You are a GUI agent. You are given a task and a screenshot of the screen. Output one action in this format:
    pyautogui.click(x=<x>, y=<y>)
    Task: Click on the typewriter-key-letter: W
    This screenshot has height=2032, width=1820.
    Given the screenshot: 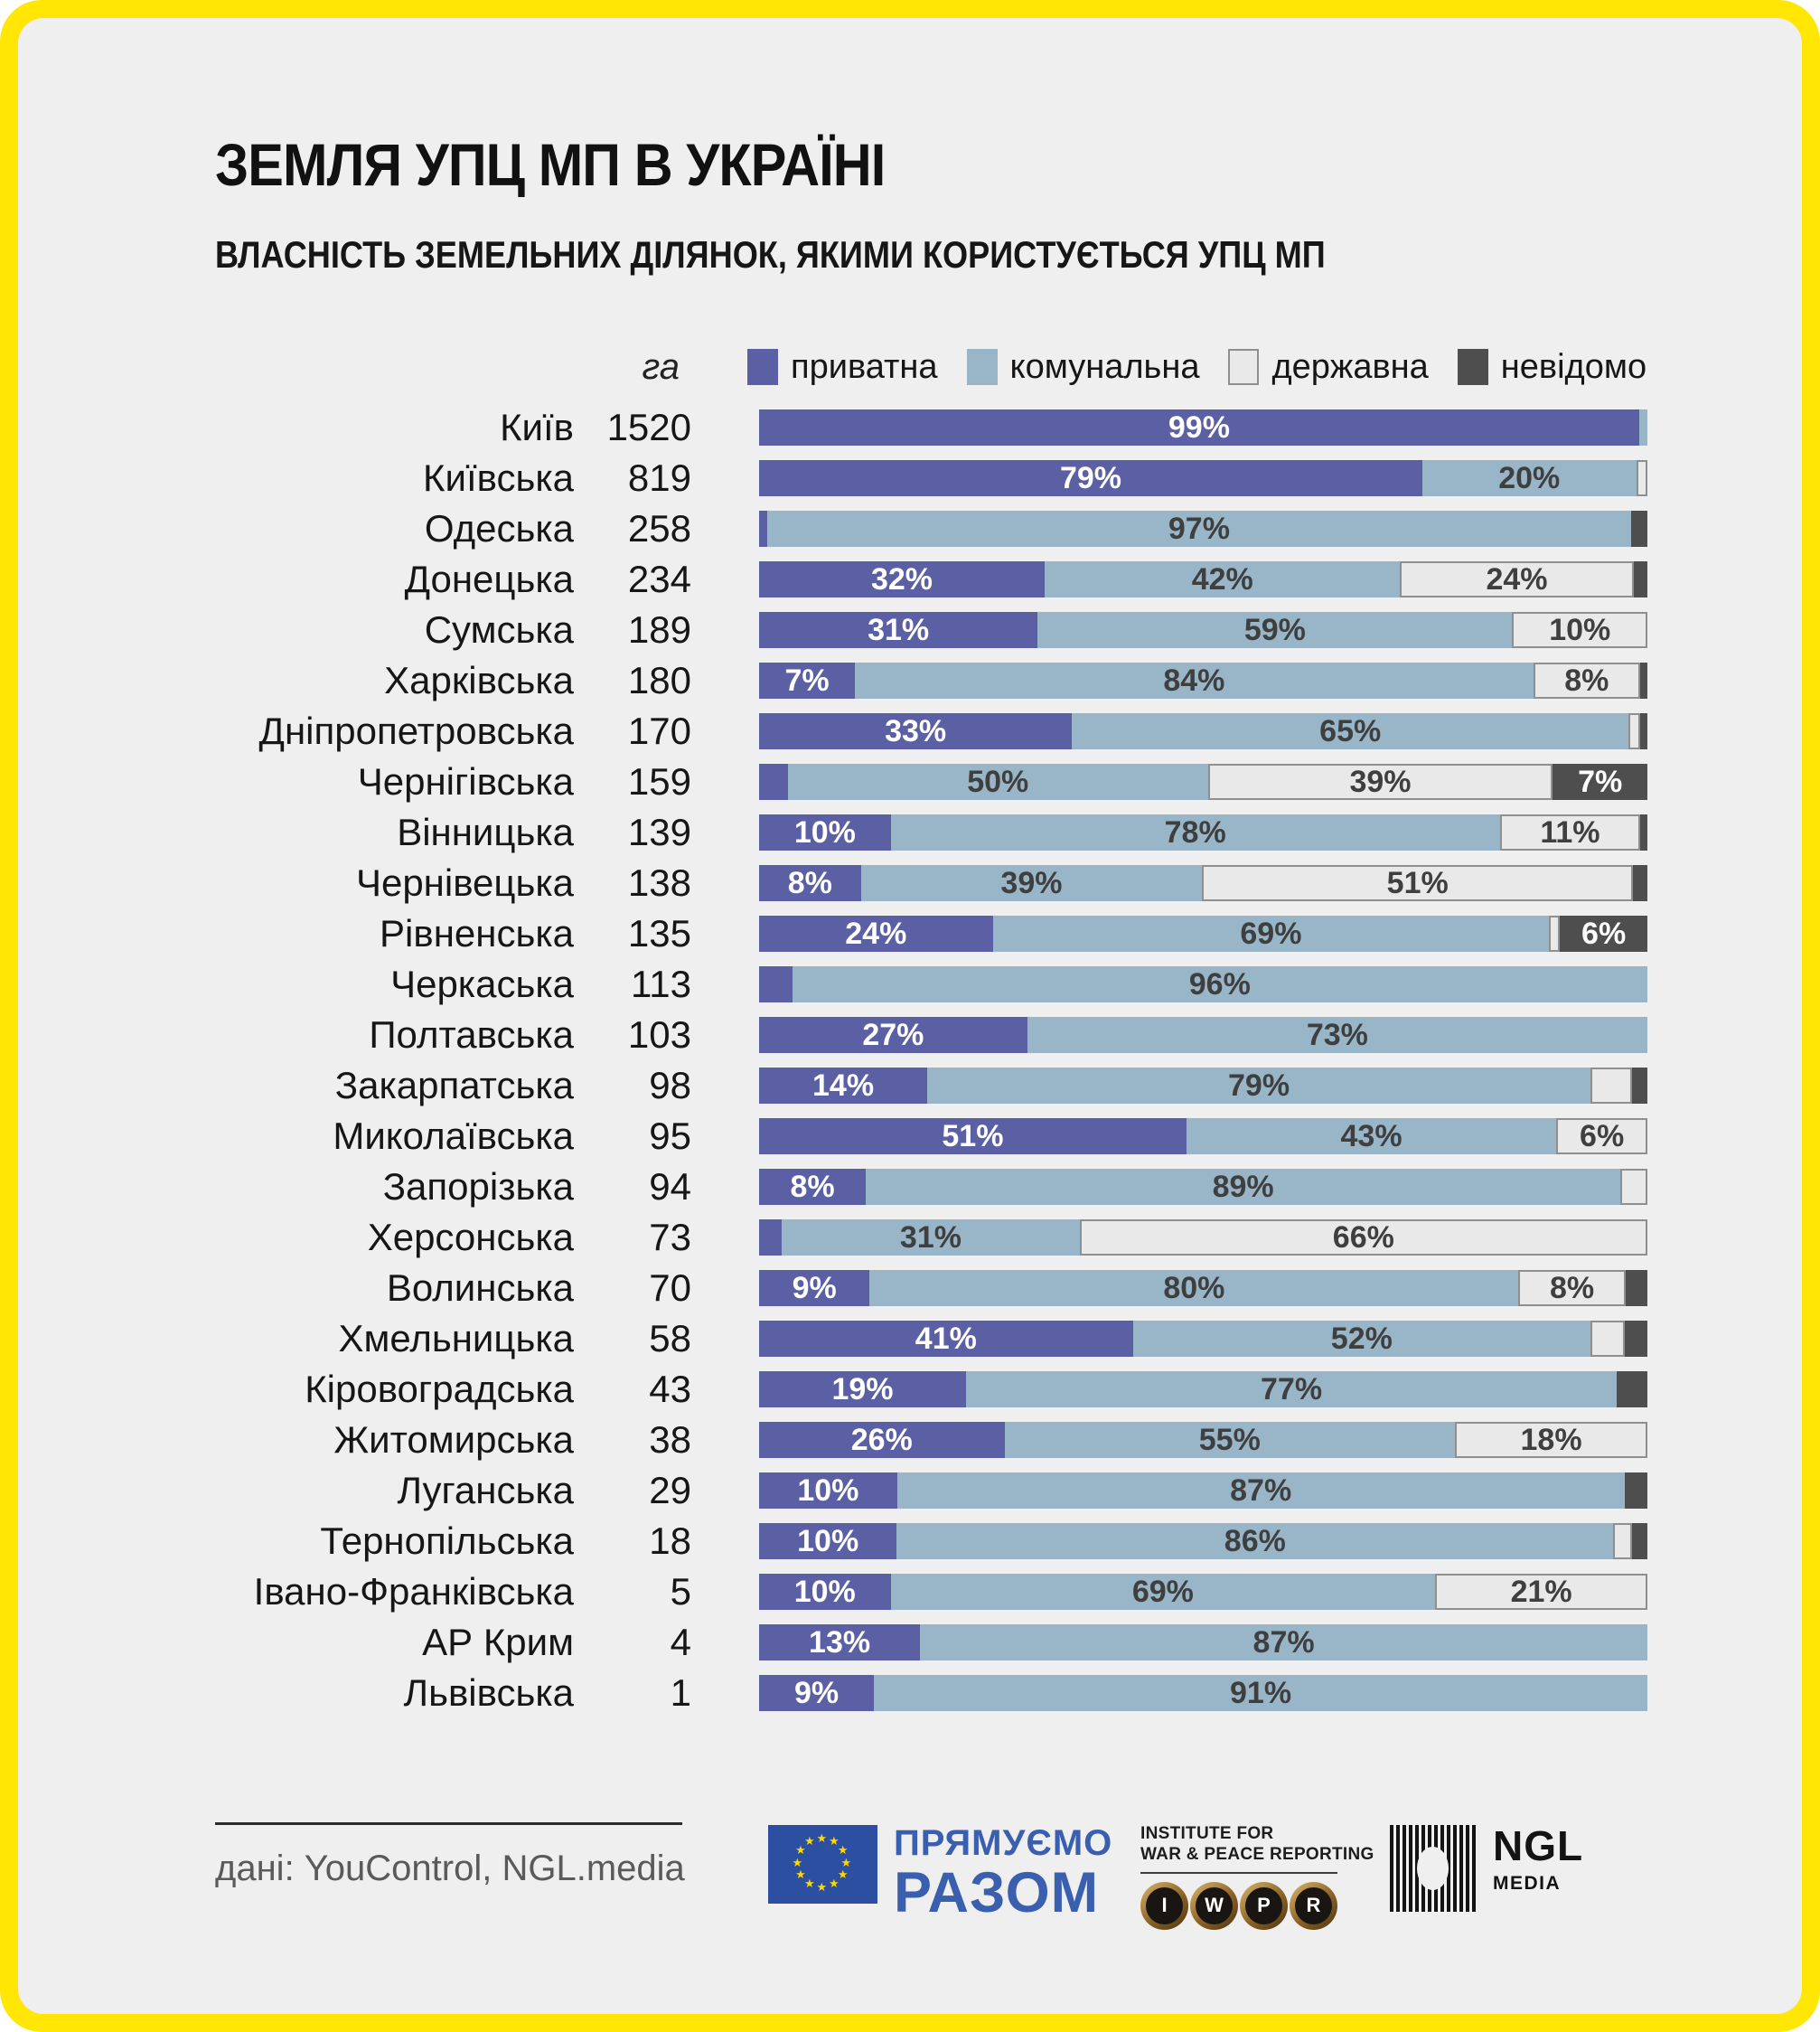 What is the action you would take?
    pyautogui.click(x=1215, y=1905)
    